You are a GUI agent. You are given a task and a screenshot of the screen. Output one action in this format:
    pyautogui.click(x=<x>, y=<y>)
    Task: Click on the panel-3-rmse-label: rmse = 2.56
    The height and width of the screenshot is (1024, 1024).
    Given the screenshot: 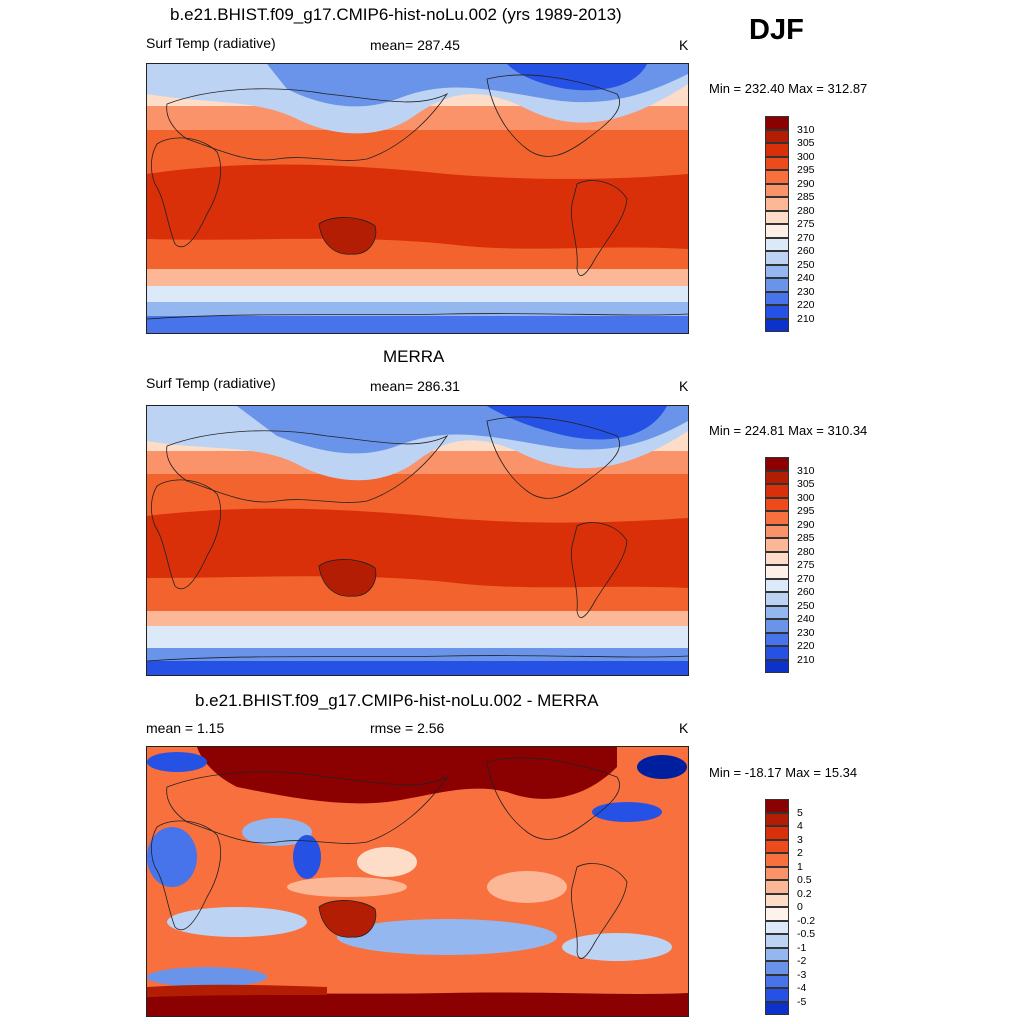 What is the action you would take?
    pyautogui.click(x=407, y=728)
    